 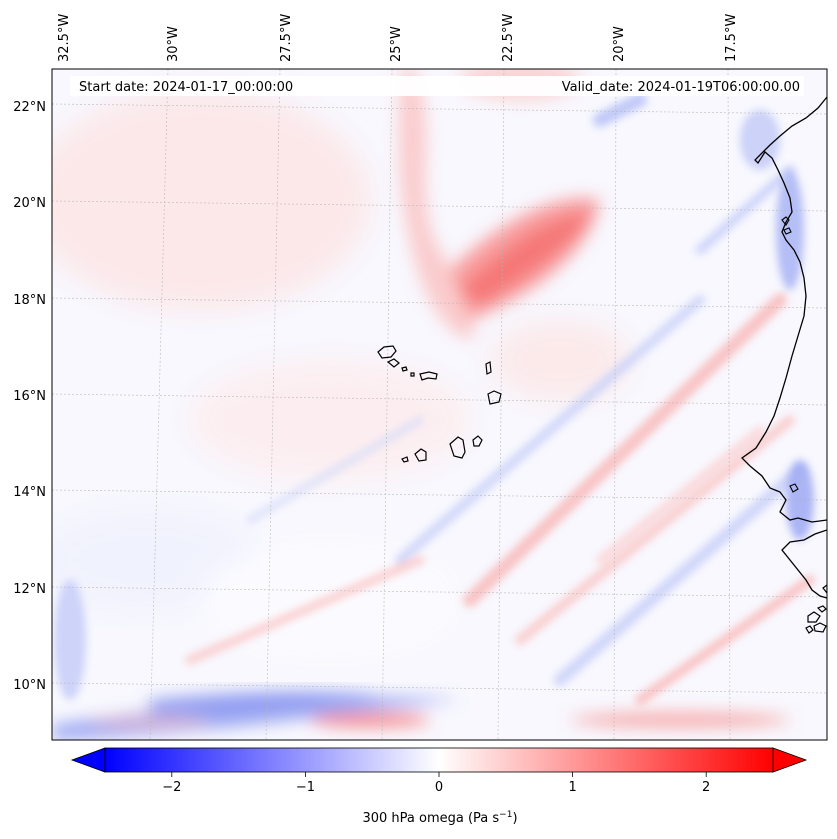 I want to click on colorbar-label: 300 hPa omega (Pa s−1), so click(x=439, y=818).